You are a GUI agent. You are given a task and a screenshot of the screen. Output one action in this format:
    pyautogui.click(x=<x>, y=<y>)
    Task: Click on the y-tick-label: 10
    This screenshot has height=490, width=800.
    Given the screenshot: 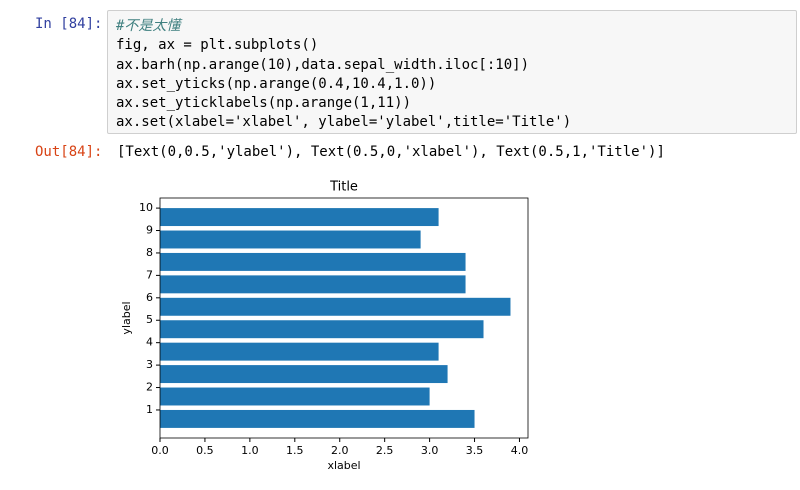 What is the action you would take?
    pyautogui.click(x=146, y=207)
    